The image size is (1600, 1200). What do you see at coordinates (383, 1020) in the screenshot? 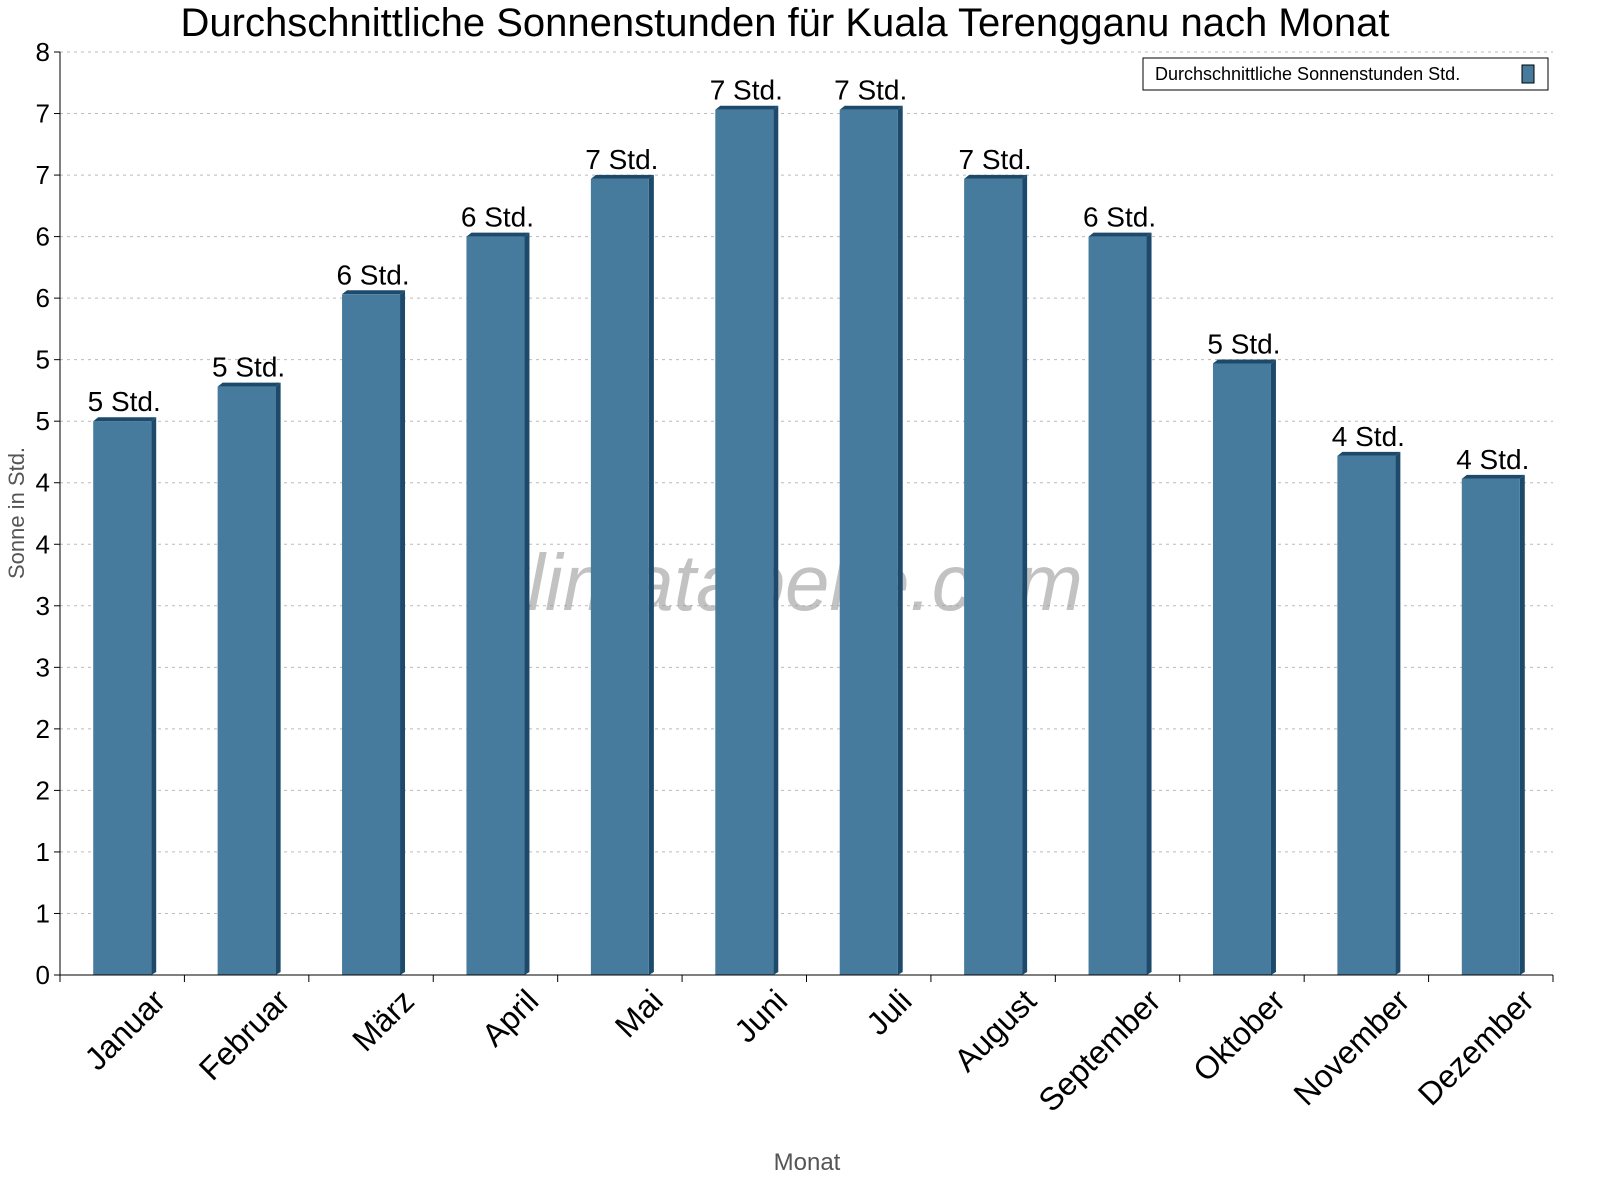
I see `x-tick-label: März` at bounding box center [383, 1020].